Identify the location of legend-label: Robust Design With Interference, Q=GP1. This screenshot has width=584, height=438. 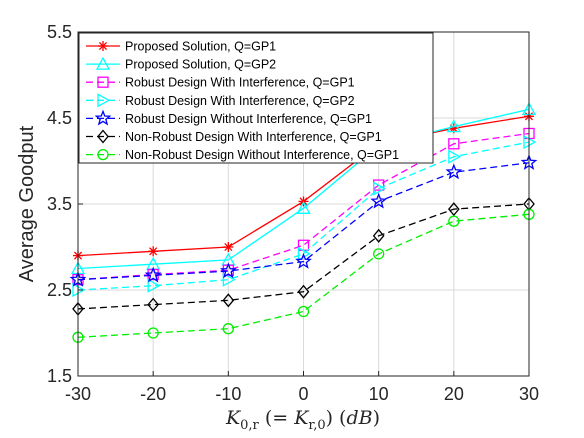
(240, 83).